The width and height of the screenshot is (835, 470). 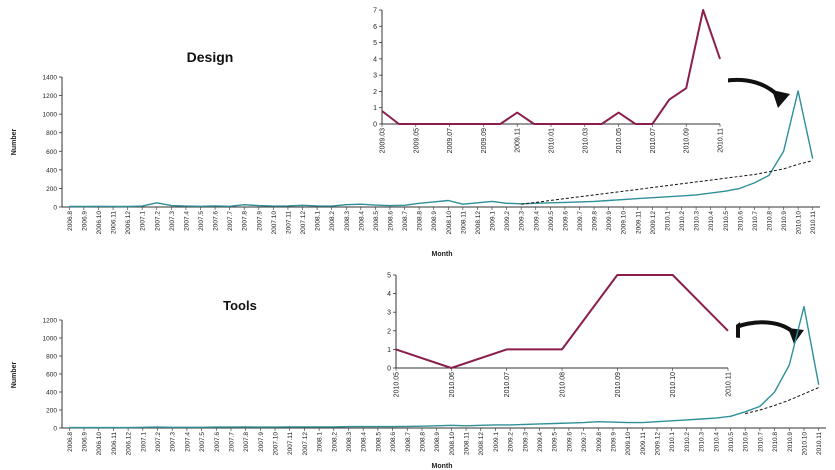 What do you see at coordinates (231, 442) in the screenshot?
I see `tools-main-x-tick-label: 2007.7` at bounding box center [231, 442].